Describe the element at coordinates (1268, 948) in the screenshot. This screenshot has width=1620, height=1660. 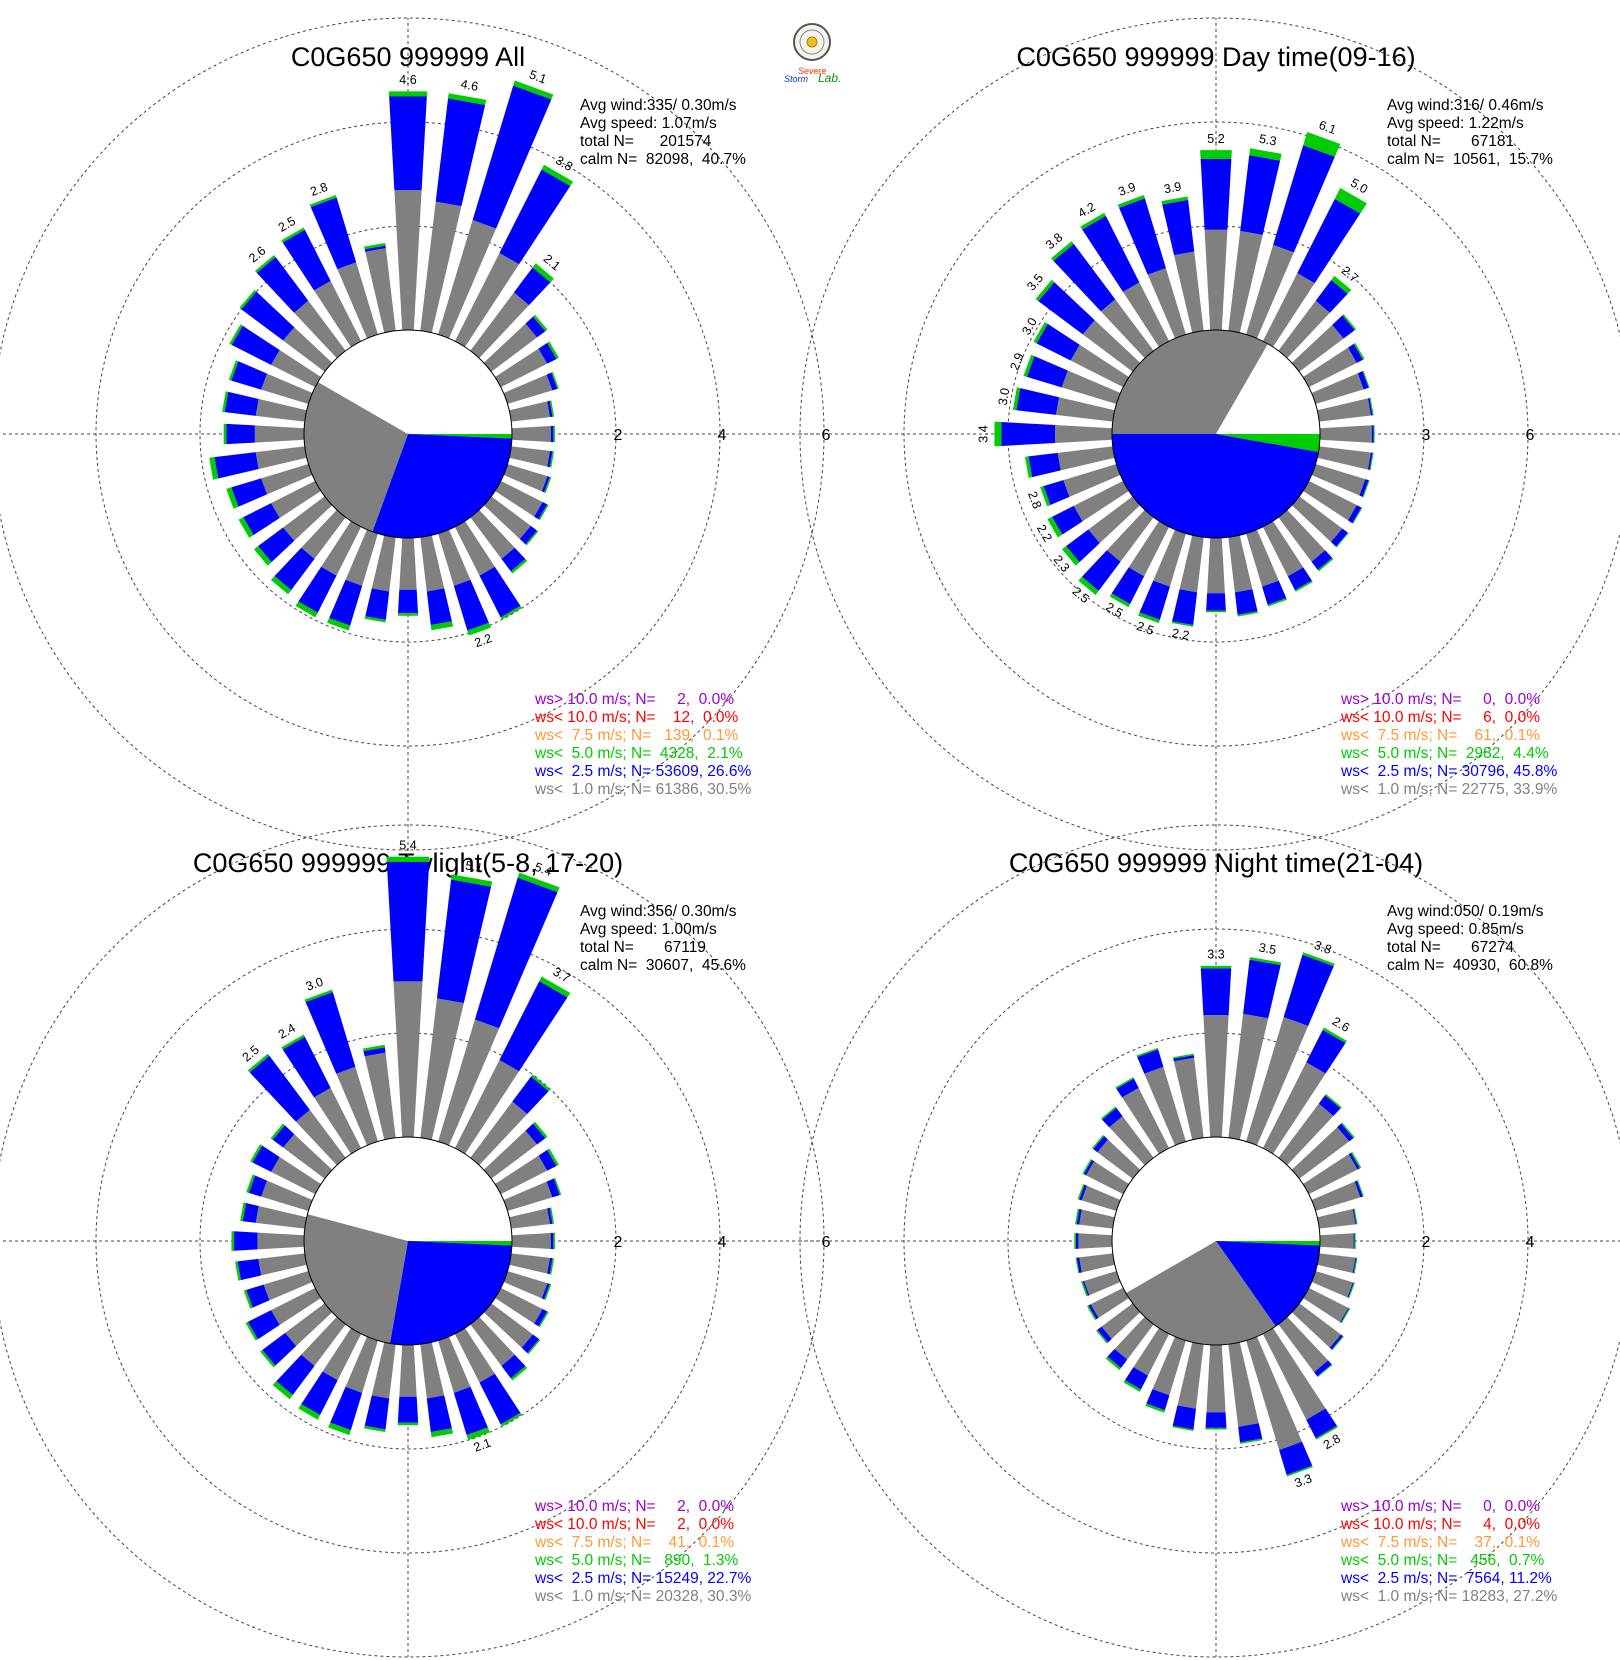
I see `bar-value-label: 3.5` at that location.